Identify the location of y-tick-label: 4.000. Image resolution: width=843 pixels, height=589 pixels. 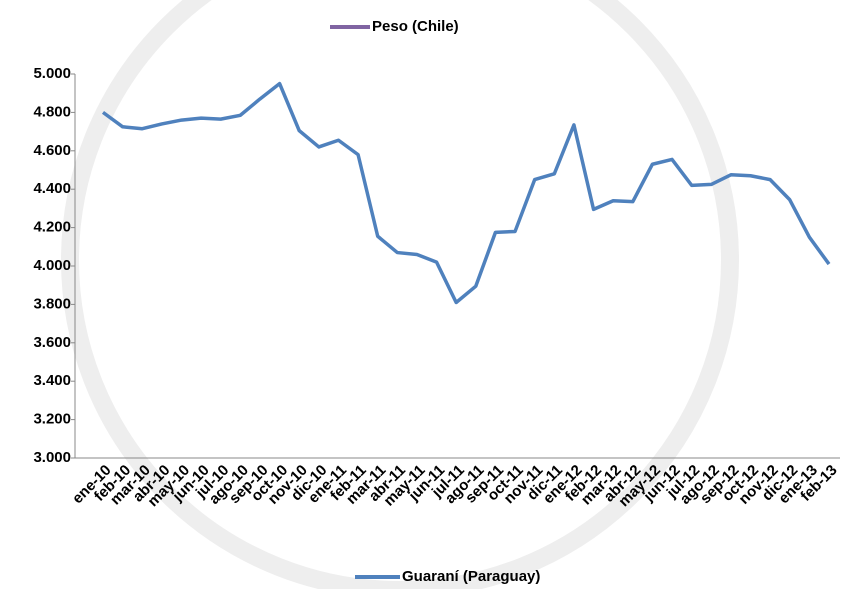
(52, 265).